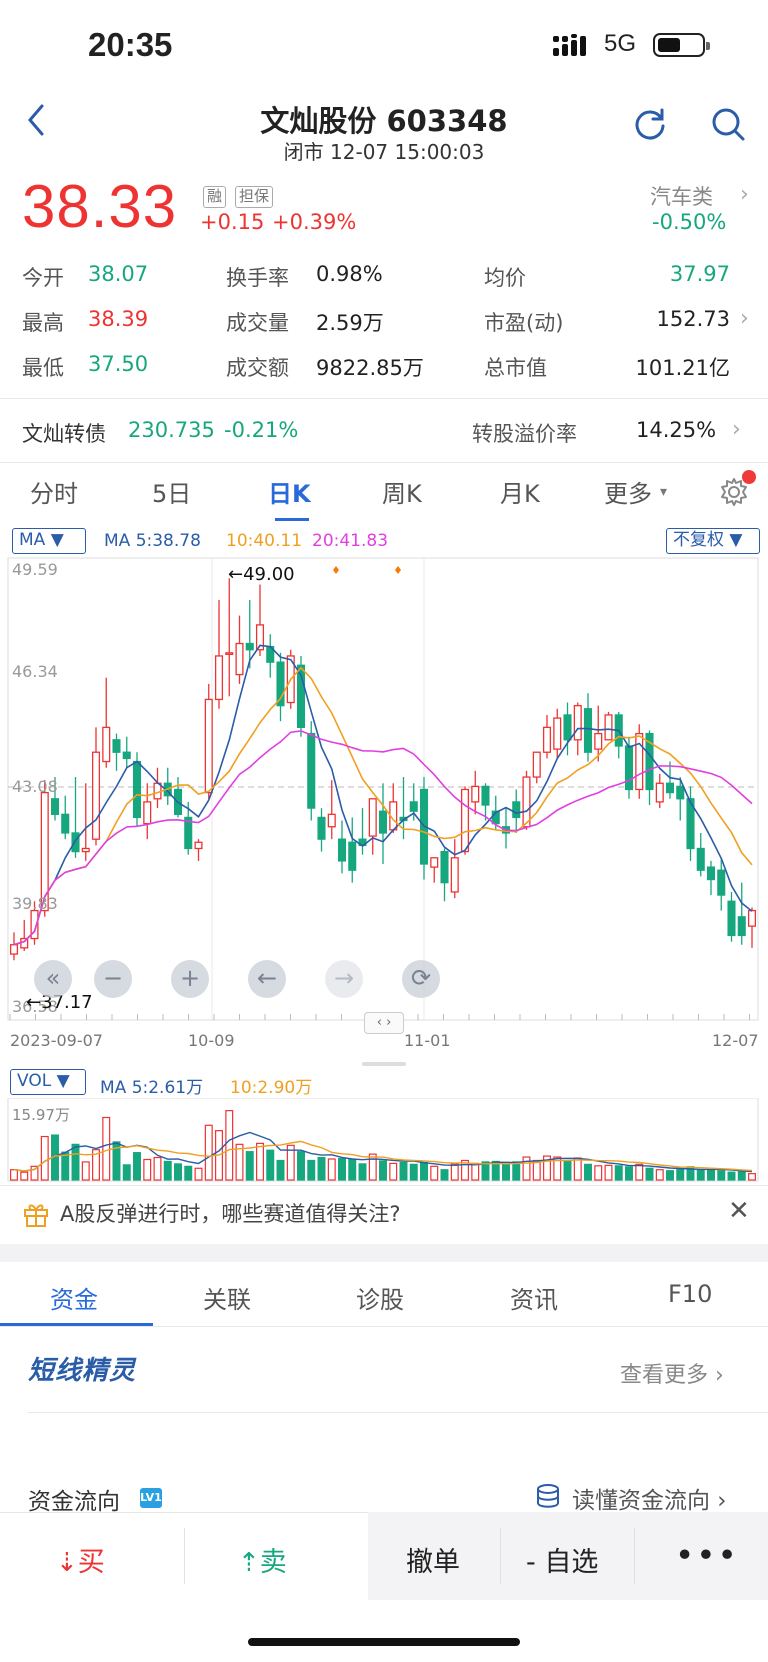  Describe the element at coordinates (548, 1496) in the screenshot. I see `coins-icon` at that location.